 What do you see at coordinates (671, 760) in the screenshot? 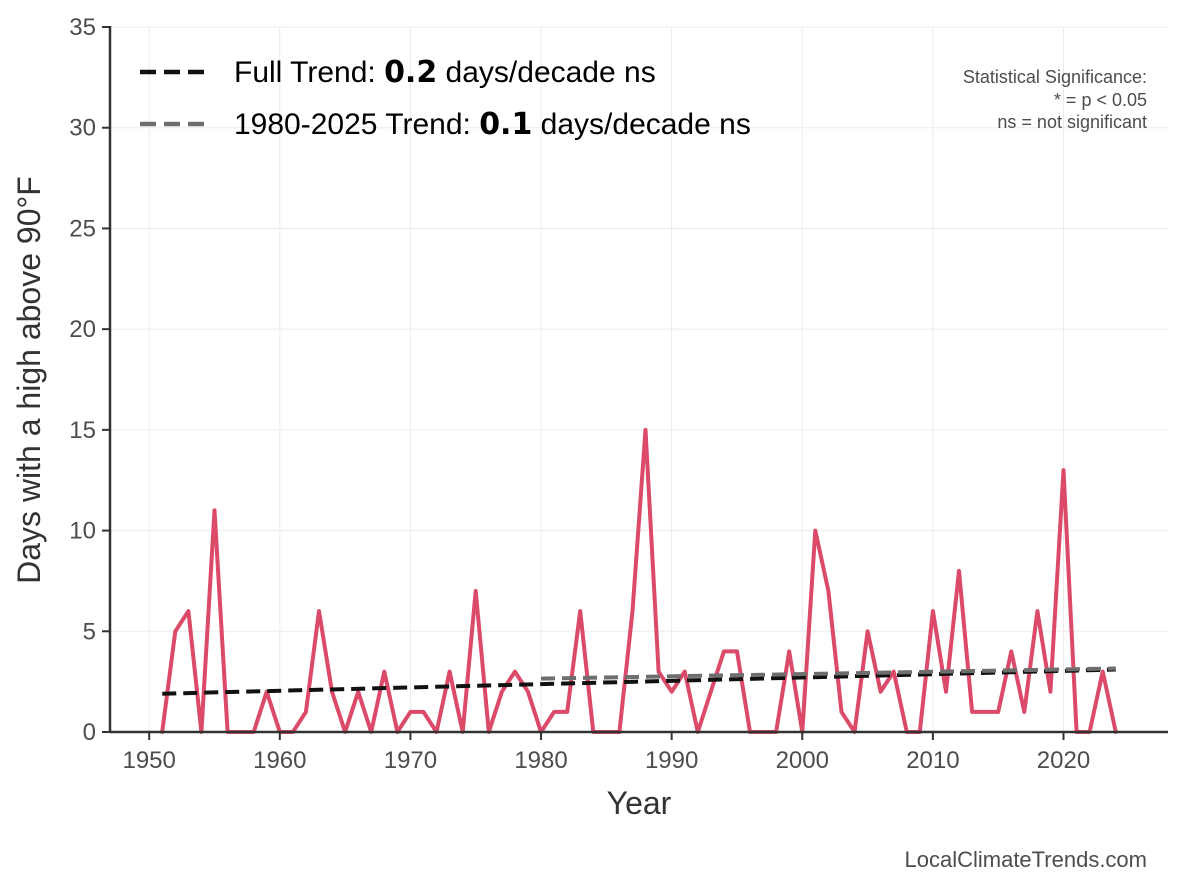
I see `x-tick-label-1990: 1990` at bounding box center [671, 760].